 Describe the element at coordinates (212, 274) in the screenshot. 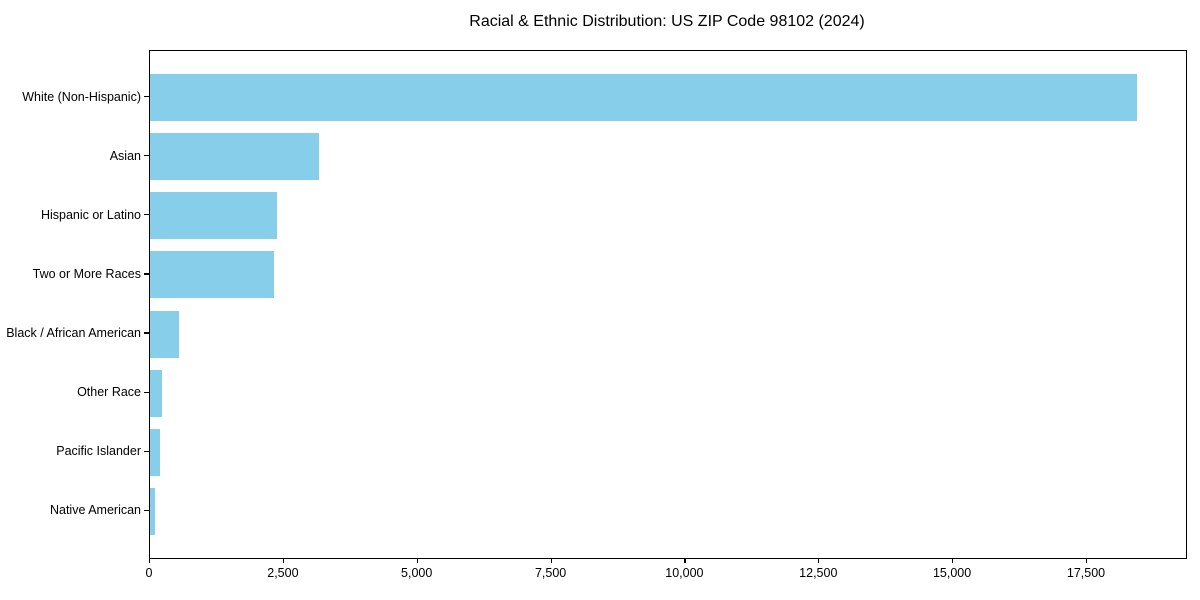

I see `bar-two-or-more-races` at that location.